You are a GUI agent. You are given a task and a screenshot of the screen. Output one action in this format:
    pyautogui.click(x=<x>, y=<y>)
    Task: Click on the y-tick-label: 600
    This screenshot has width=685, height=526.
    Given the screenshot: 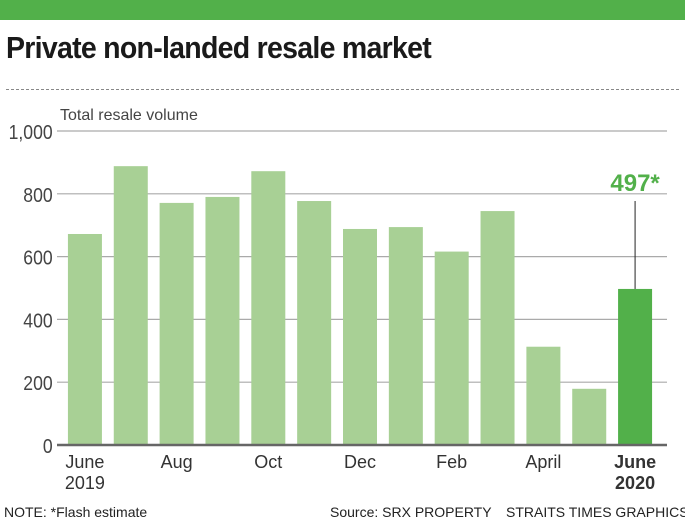 What is the action you would take?
    pyautogui.click(x=37, y=258)
    